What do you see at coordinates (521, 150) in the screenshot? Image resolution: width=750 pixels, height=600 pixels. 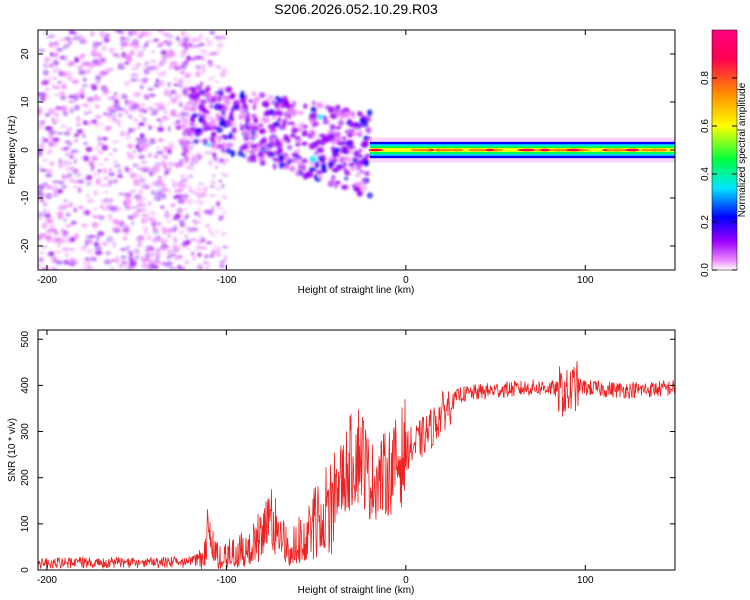 I see `spectrogram-tone` at bounding box center [521, 150].